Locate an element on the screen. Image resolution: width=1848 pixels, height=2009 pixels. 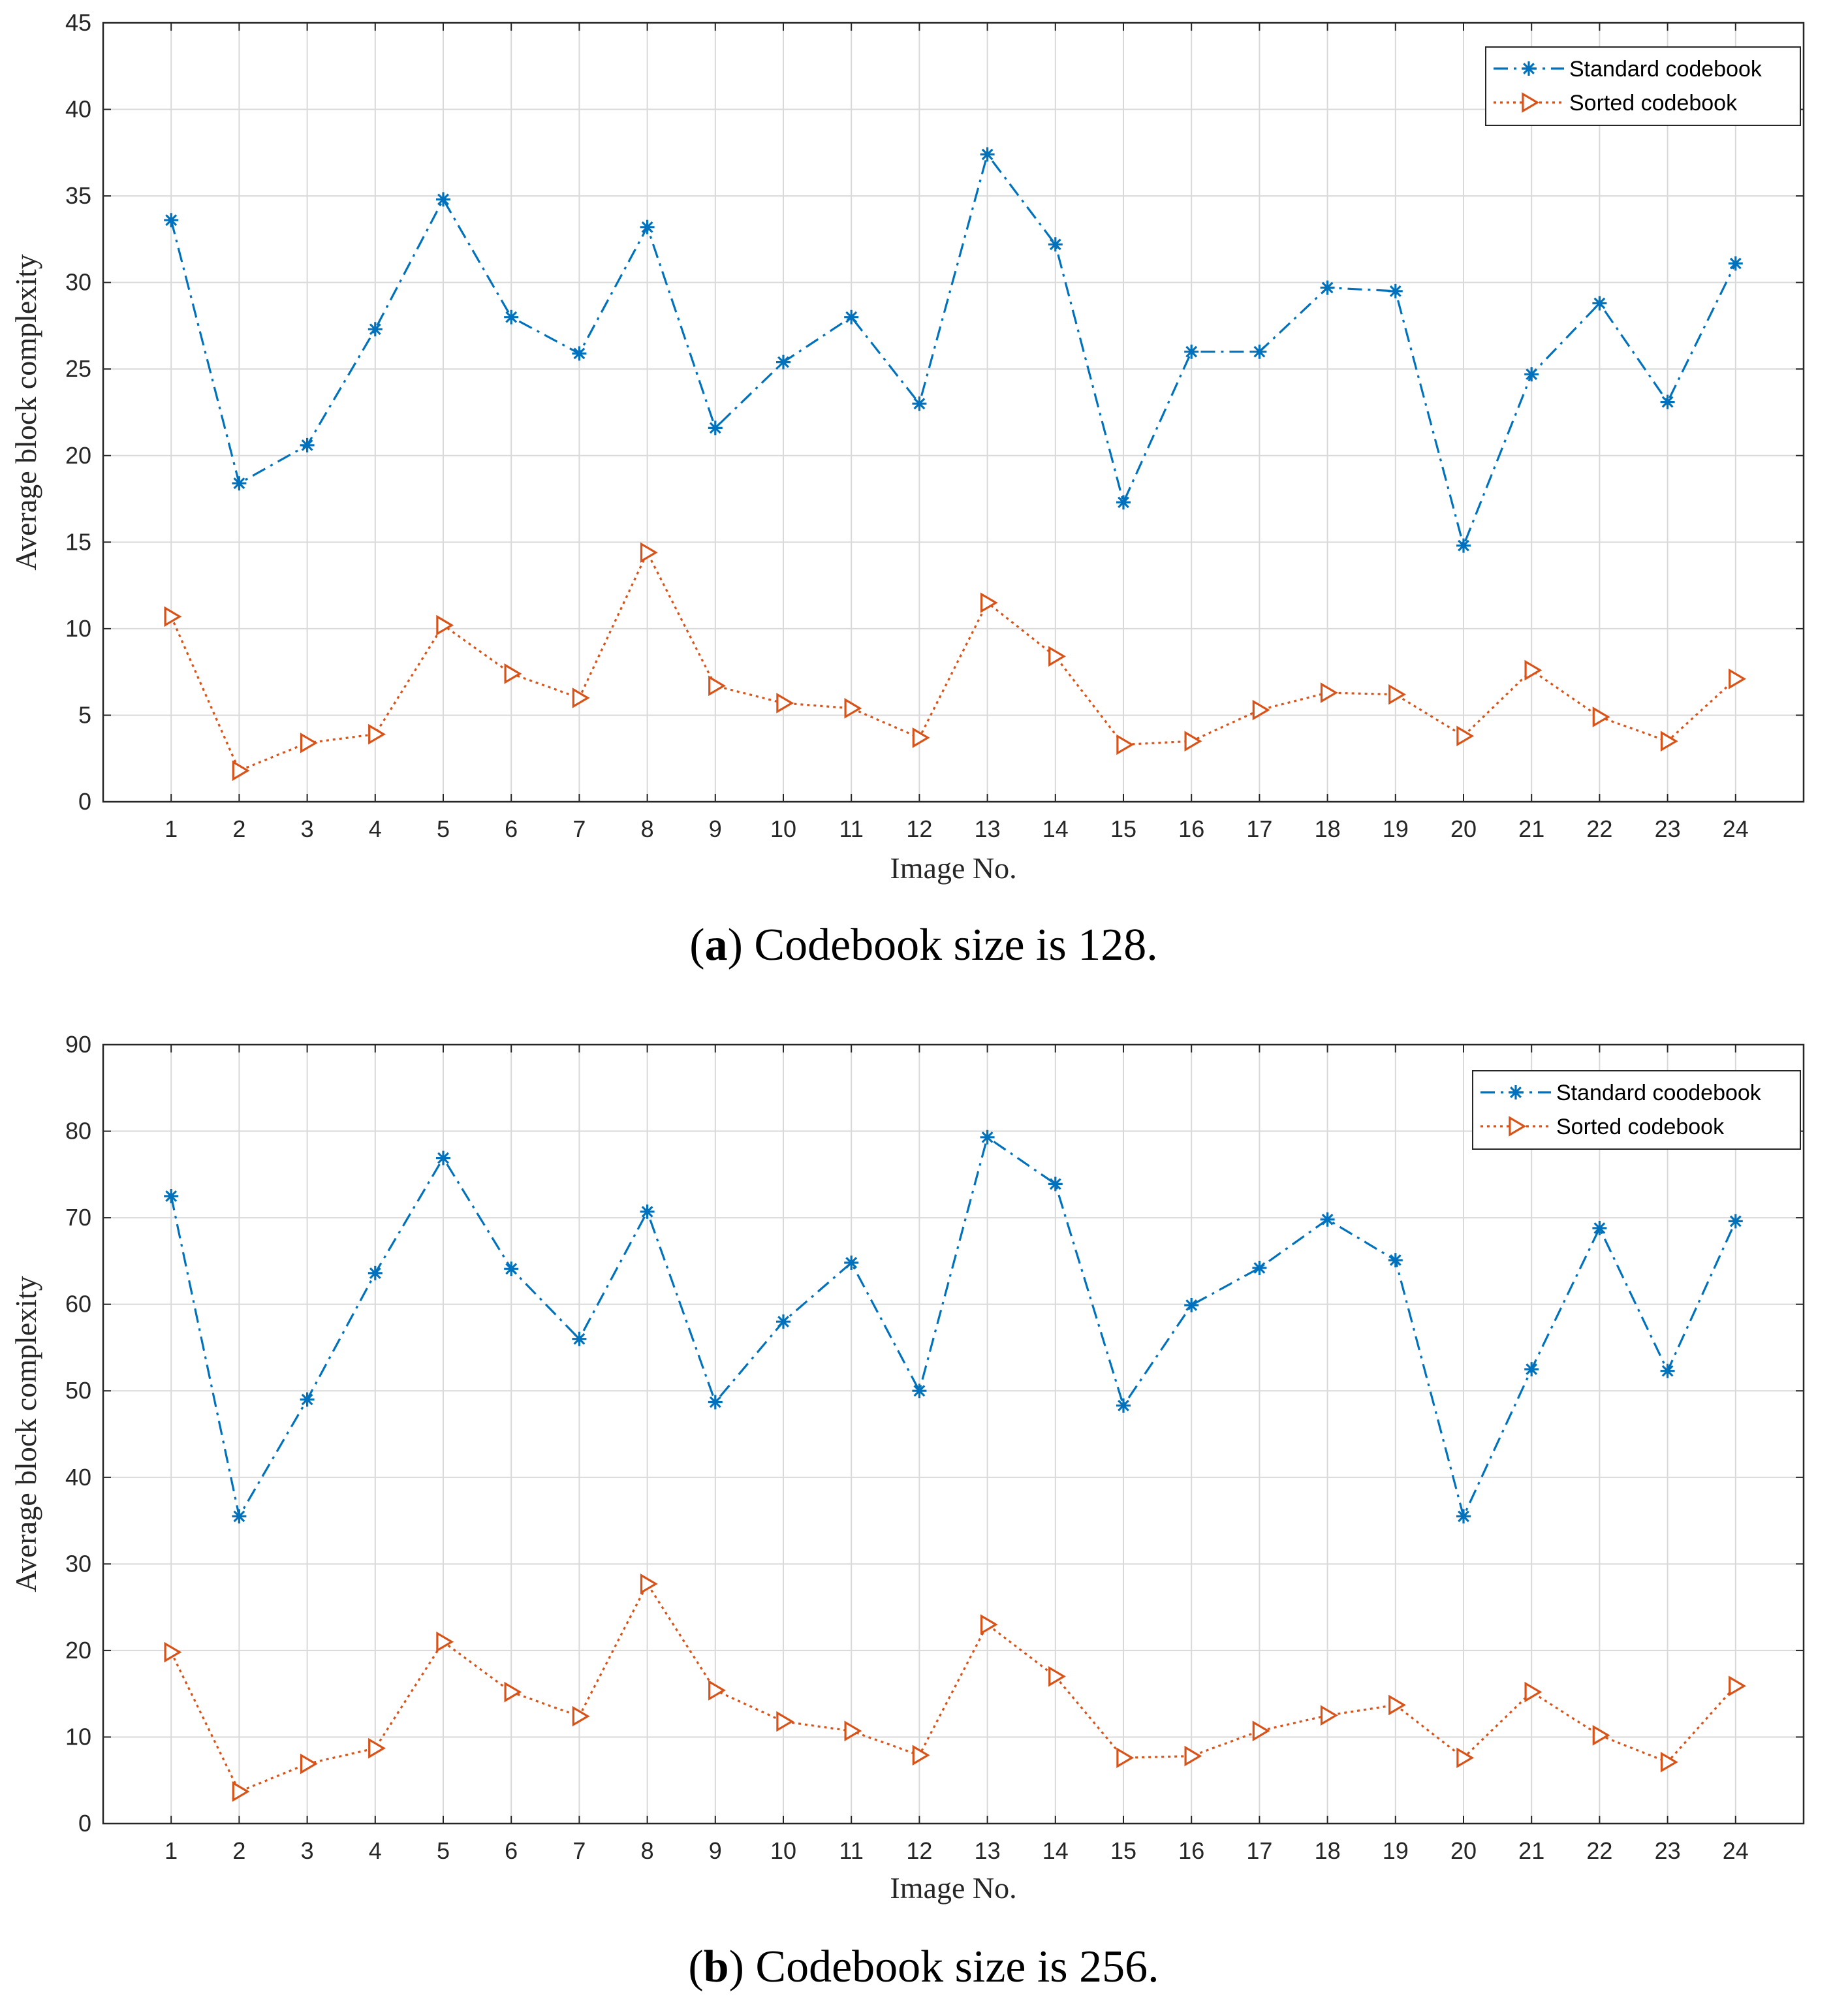
series-sorted-codebook is located at coordinates (955, 1688).